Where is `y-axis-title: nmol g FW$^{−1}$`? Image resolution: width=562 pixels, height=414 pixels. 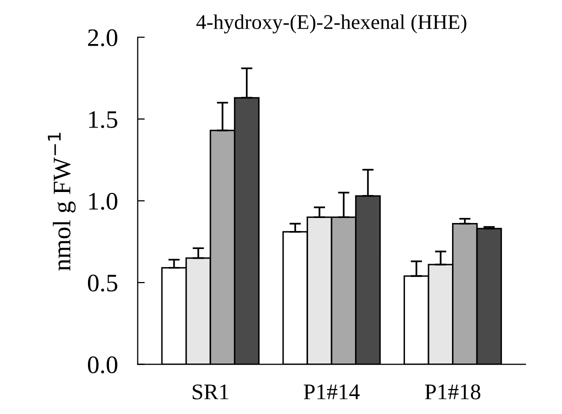
y-axis-title: nmol g FW$^{−1}$ is located at coordinates (62, 201).